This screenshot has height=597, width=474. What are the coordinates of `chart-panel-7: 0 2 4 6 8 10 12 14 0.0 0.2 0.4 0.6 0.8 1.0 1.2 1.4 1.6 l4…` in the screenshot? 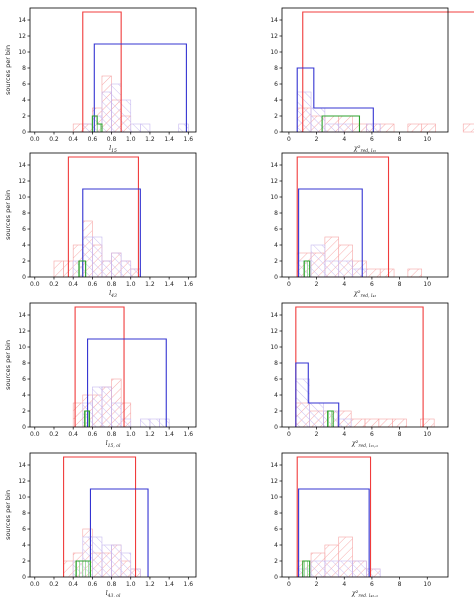 It's located at (100, 524).